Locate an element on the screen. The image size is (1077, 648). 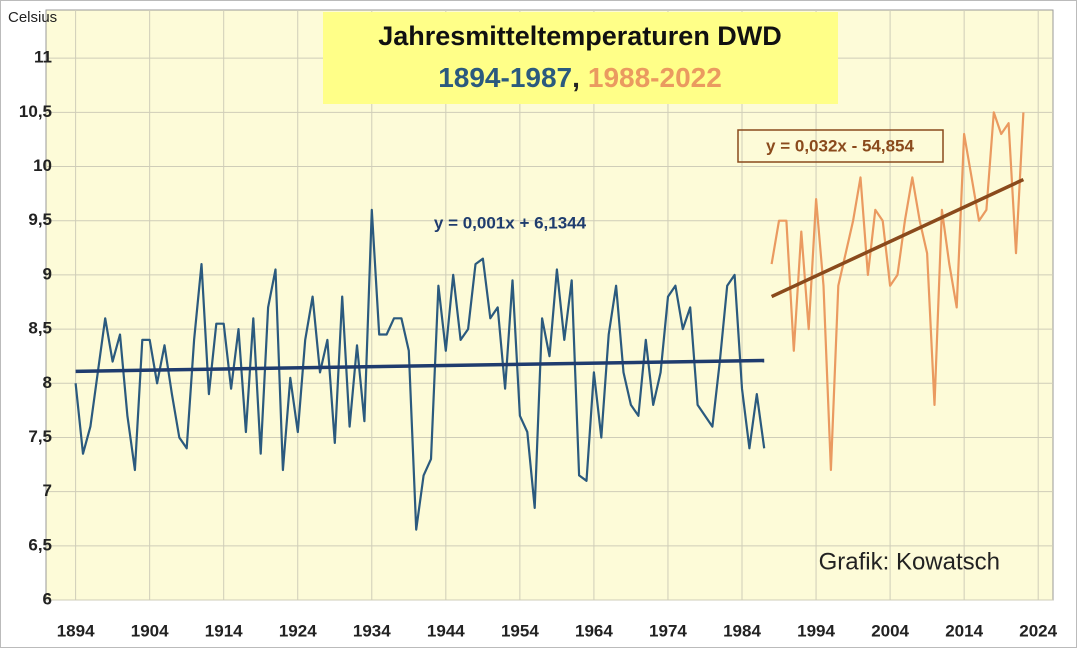
x-tick-label: 1964 is located at coordinates (594, 630).